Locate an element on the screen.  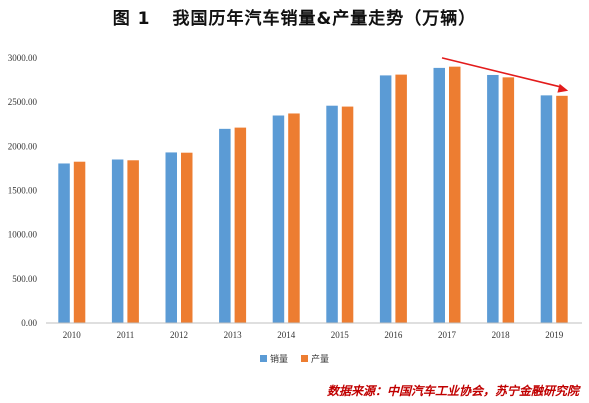
legend-item-sales: 销量 is located at coordinates (274, 358).